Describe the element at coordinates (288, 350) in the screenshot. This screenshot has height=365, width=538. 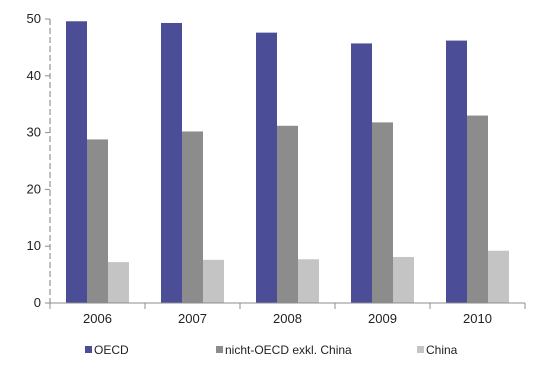
I see `legend-label: nicht-OECD exkl. China` at that location.